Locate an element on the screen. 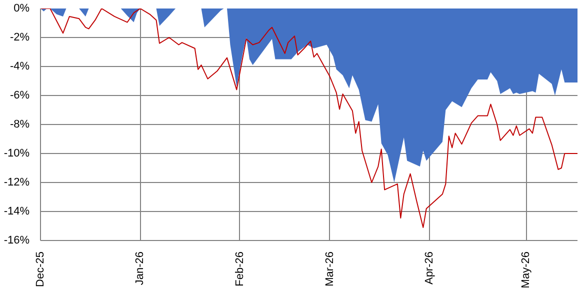 This screenshot has width=586, height=291. y-tick-label: -4% is located at coordinates (20, 66).